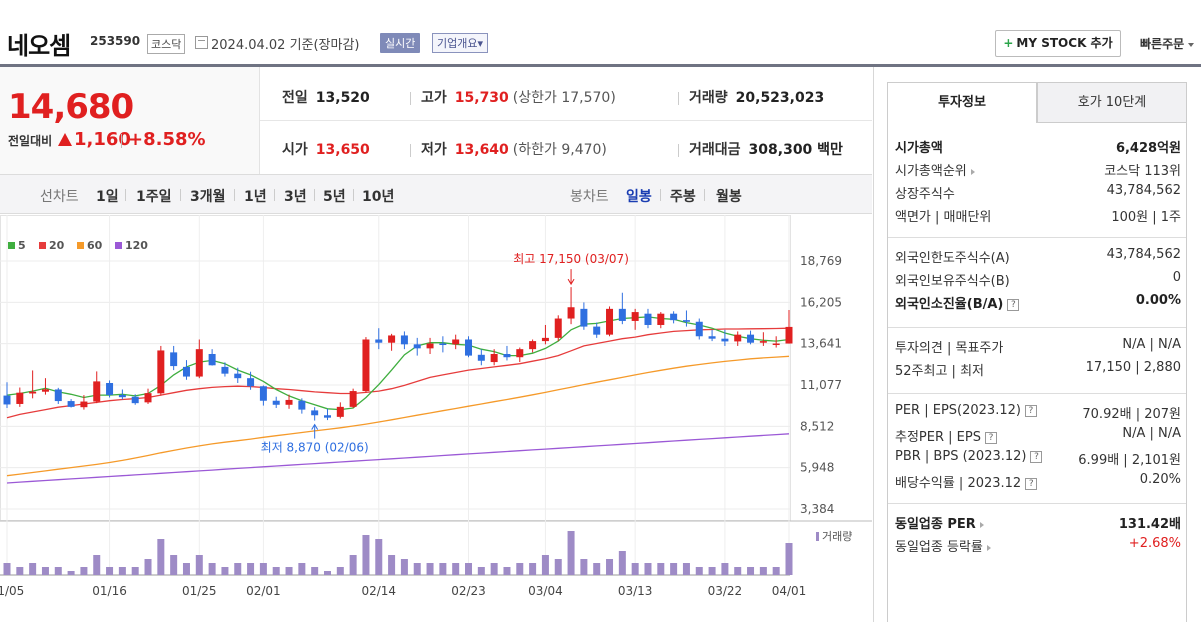 The height and width of the screenshot is (622, 1201). I want to click on trade-amount: 거래대금 308,300 백만, so click(760, 149).